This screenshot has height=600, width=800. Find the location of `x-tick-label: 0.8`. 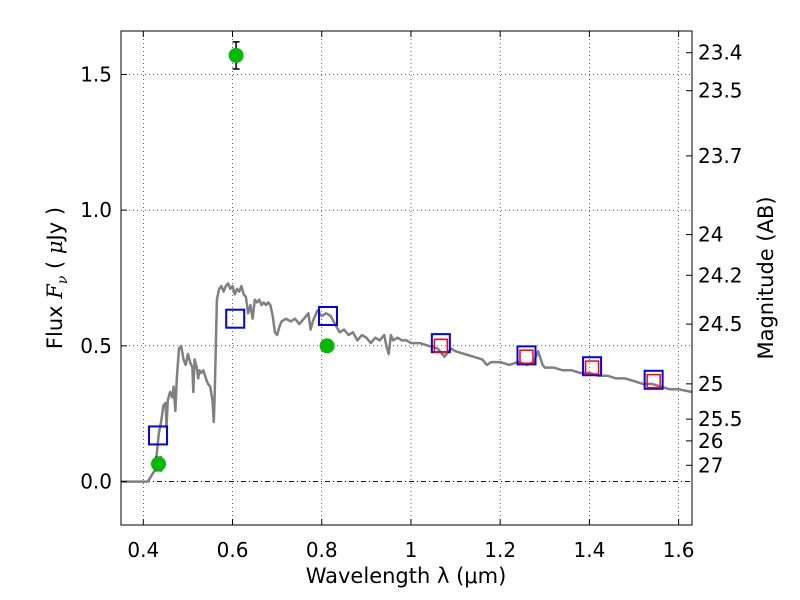

x-tick-label: 0.8 is located at coordinates (322, 550).